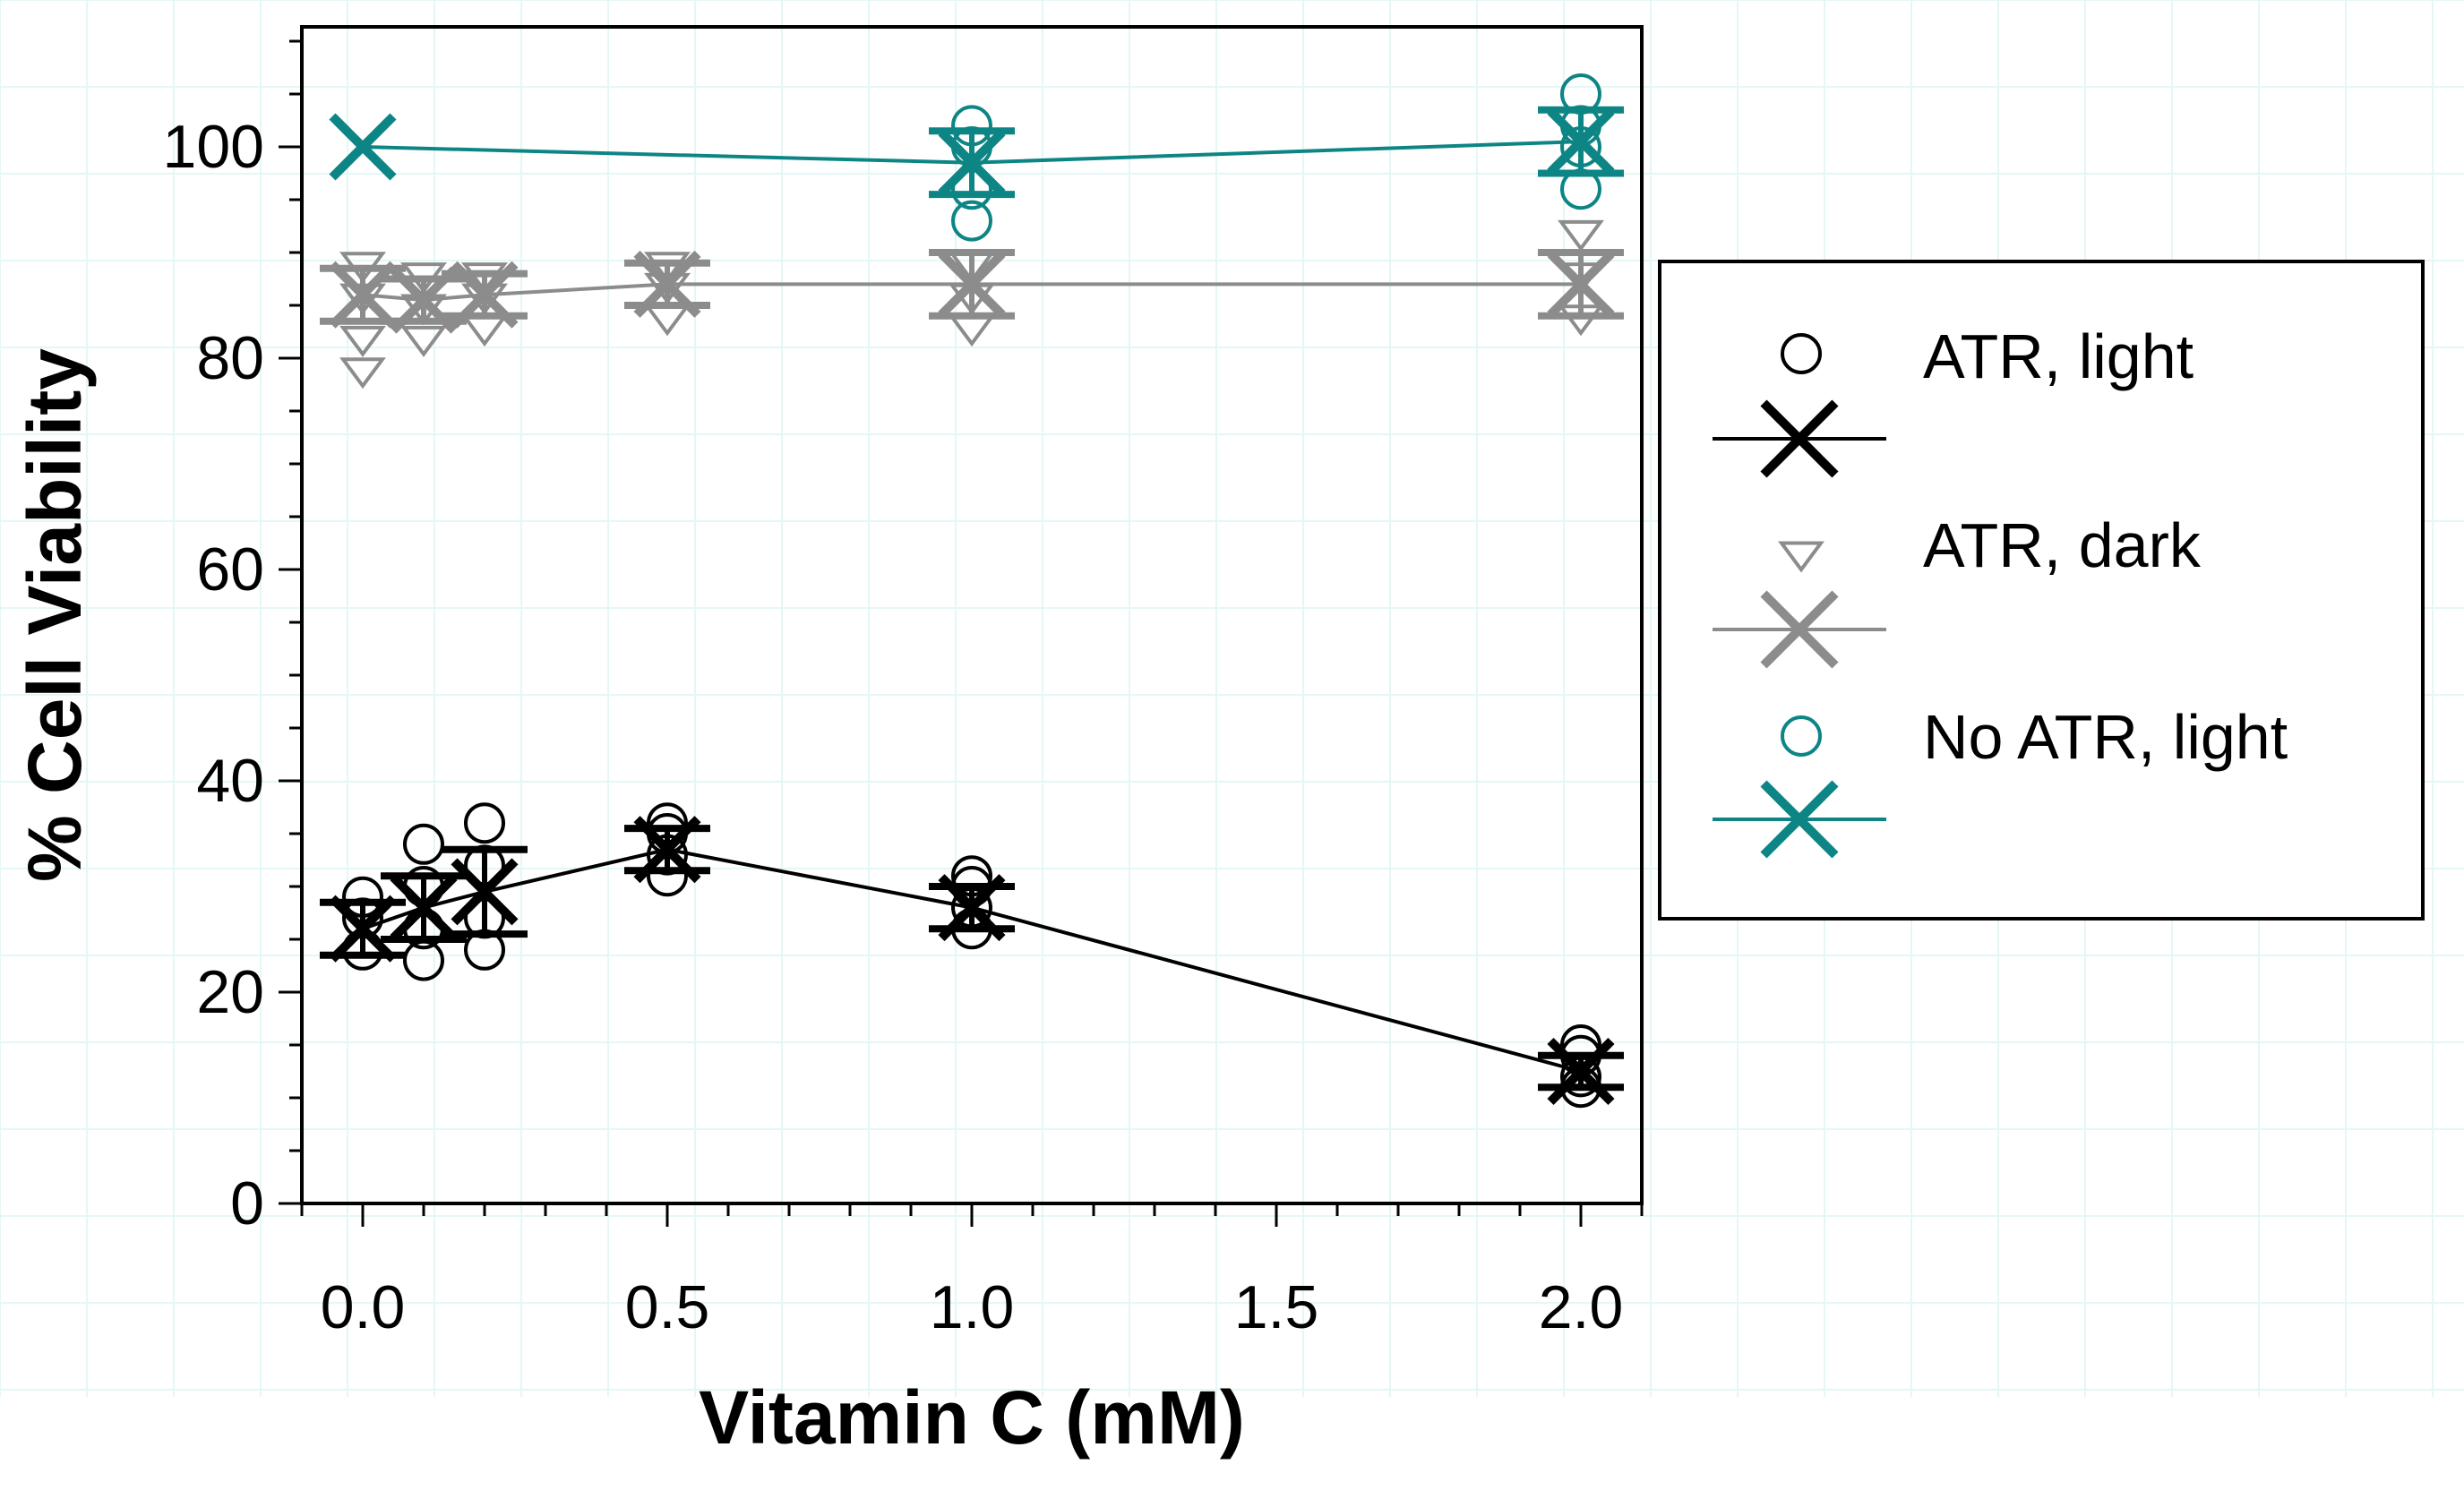  Describe the element at coordinates (2058, 356) in the screenshot. I see `legend-label-atr-light: ATR, light` at that location.